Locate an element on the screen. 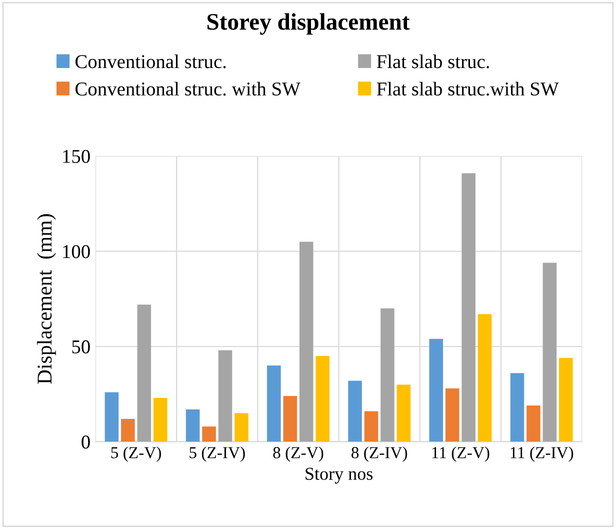 The width and height of the screenshot is (616, 529). x-tick-label: 8 (Z-IV) is located at coordinates (380, 454).